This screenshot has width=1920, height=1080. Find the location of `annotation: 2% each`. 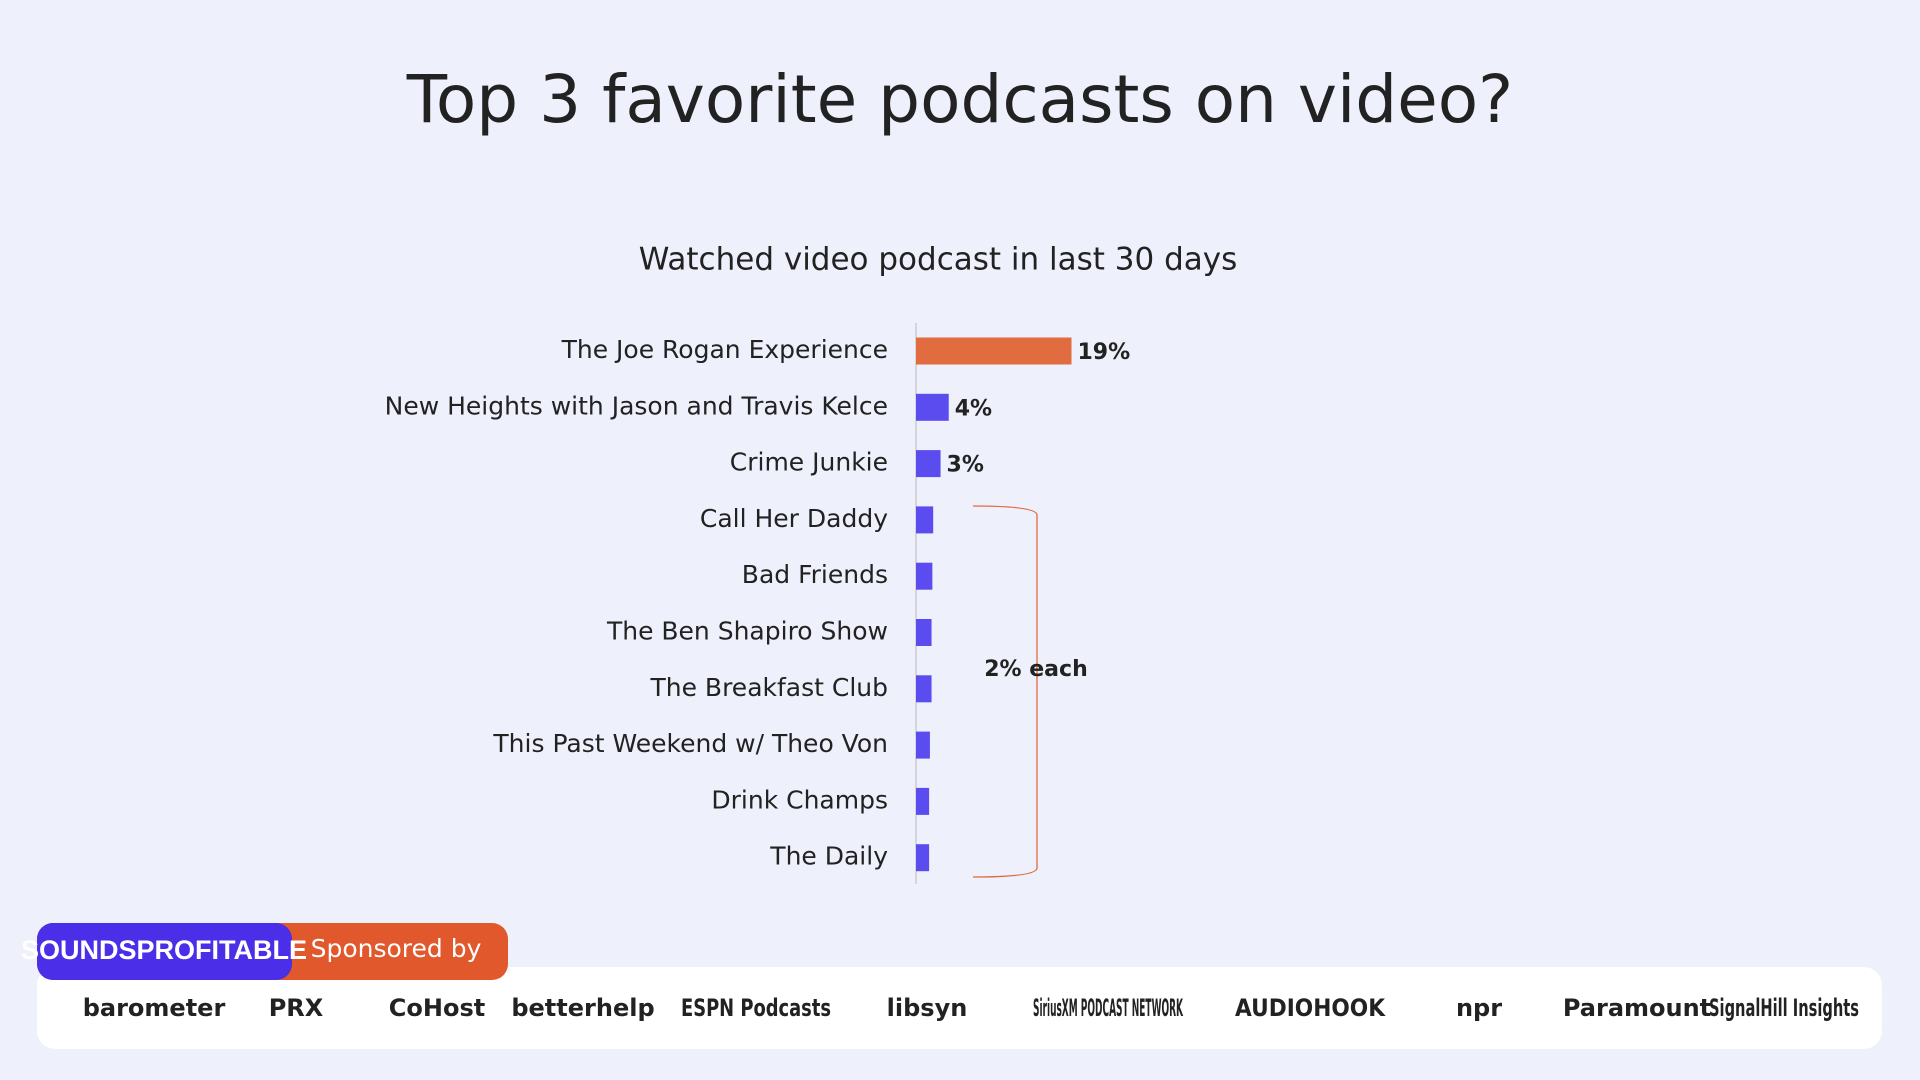

annotation: 2% each is located at coordinates (1035, 669).